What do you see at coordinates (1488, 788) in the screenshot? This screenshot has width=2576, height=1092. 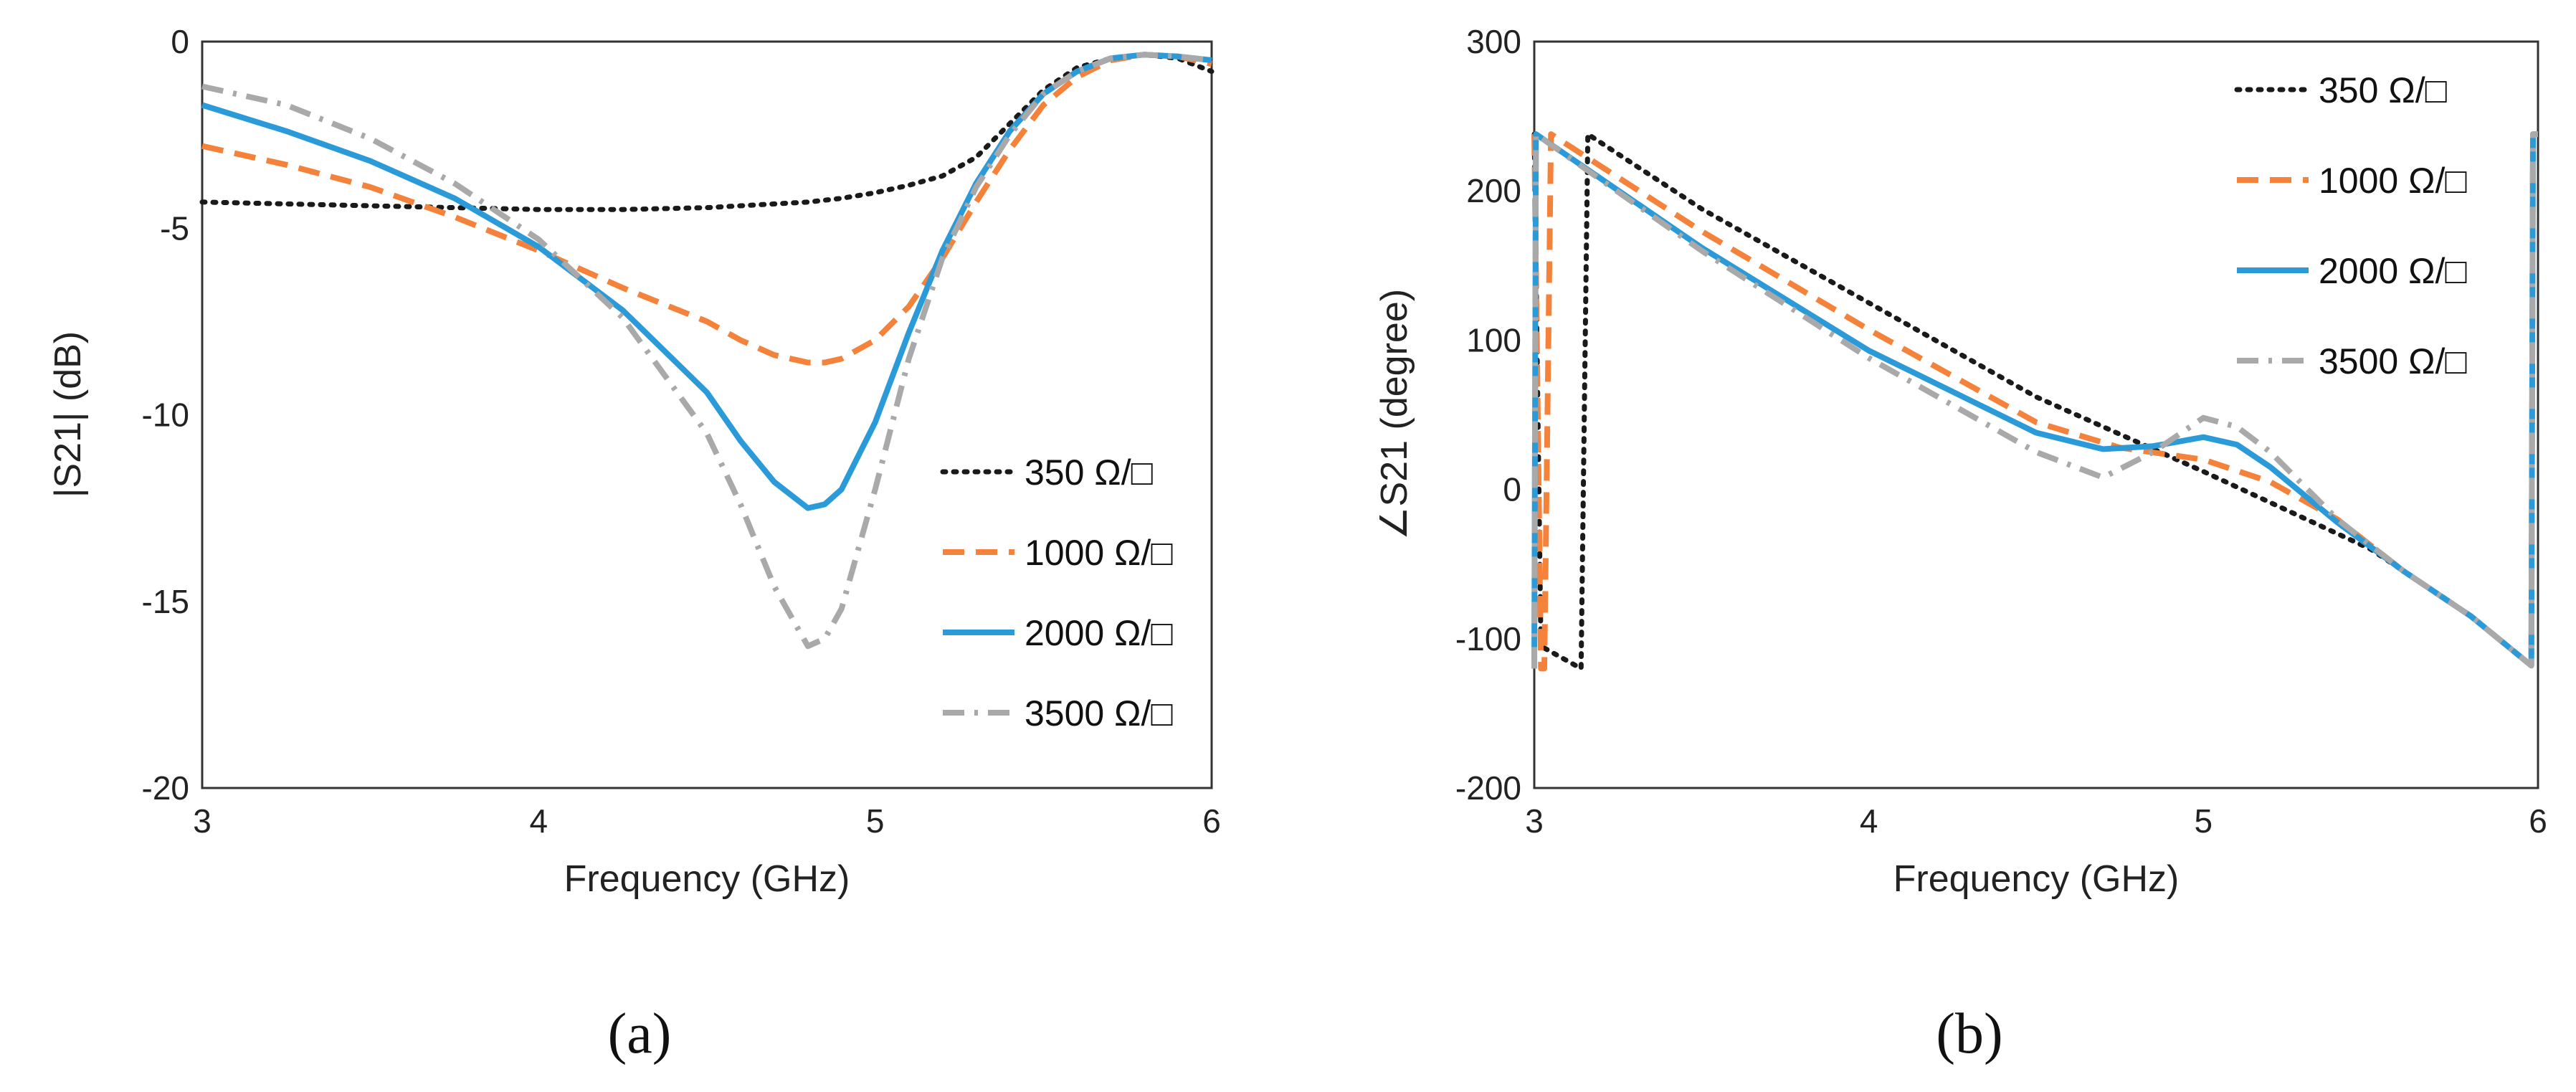 I see `y-tick-label: -200` at bounding box center [1488, 788].